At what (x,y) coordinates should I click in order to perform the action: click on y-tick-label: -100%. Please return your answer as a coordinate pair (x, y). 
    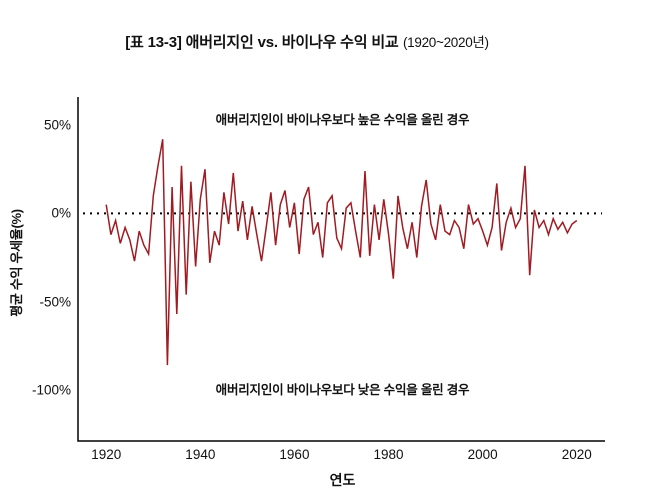
    Looking at the image, I should click on (51, 390).